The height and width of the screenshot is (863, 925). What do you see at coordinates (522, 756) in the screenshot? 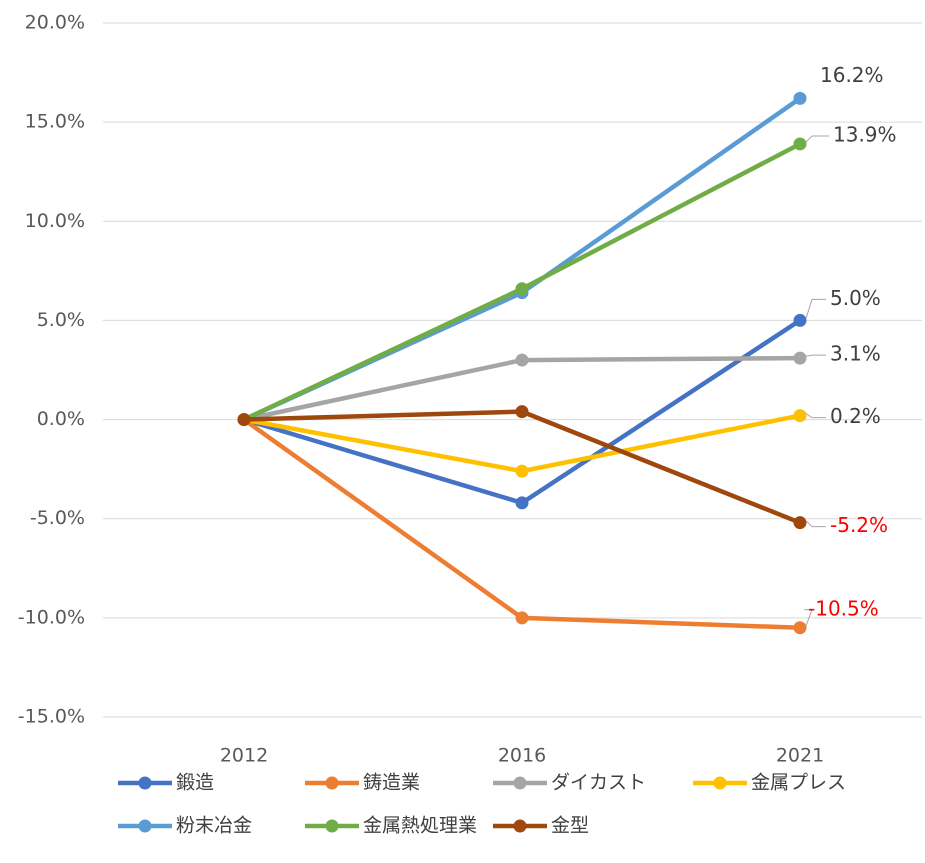
I see `x-tick-label: 2016` at bounding box center [522, 756].